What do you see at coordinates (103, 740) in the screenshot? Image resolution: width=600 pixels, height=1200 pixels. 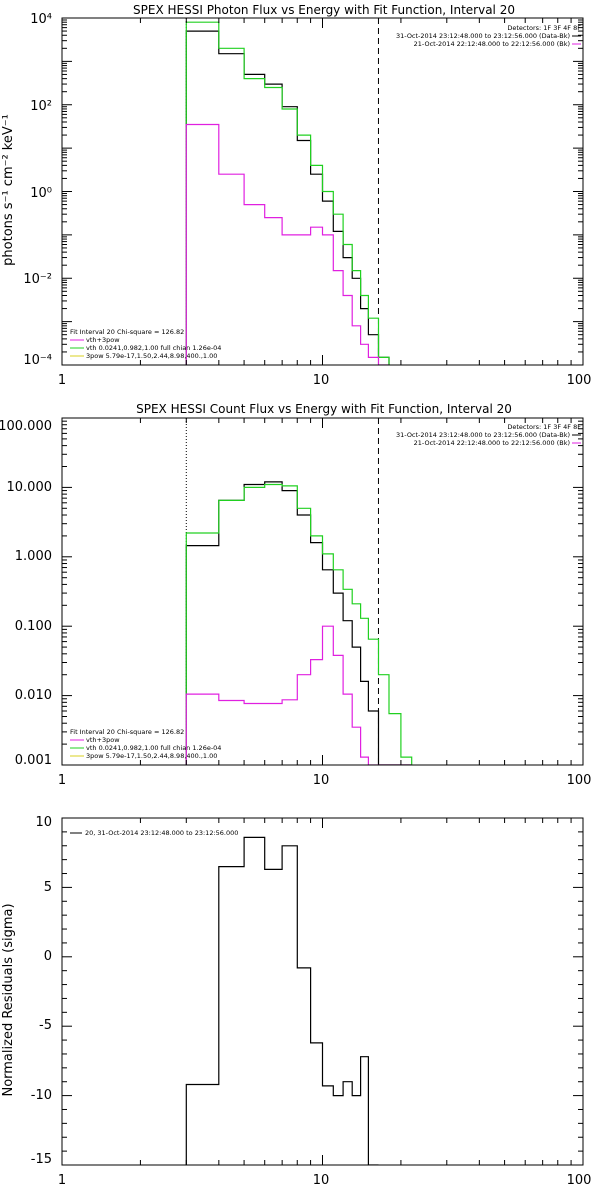 I see `count-info-model: vth+3pow` at bounding box center [103, 740].